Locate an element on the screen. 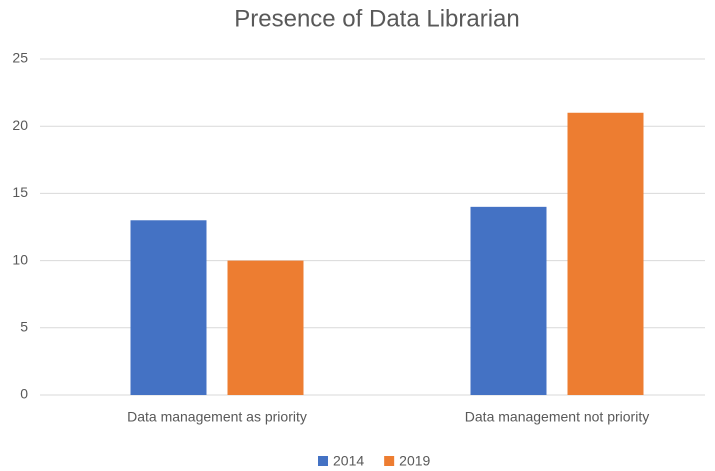 This screenshot has width=715, height=471. y-tick-label: 20 is located at coordinates (20, 125).